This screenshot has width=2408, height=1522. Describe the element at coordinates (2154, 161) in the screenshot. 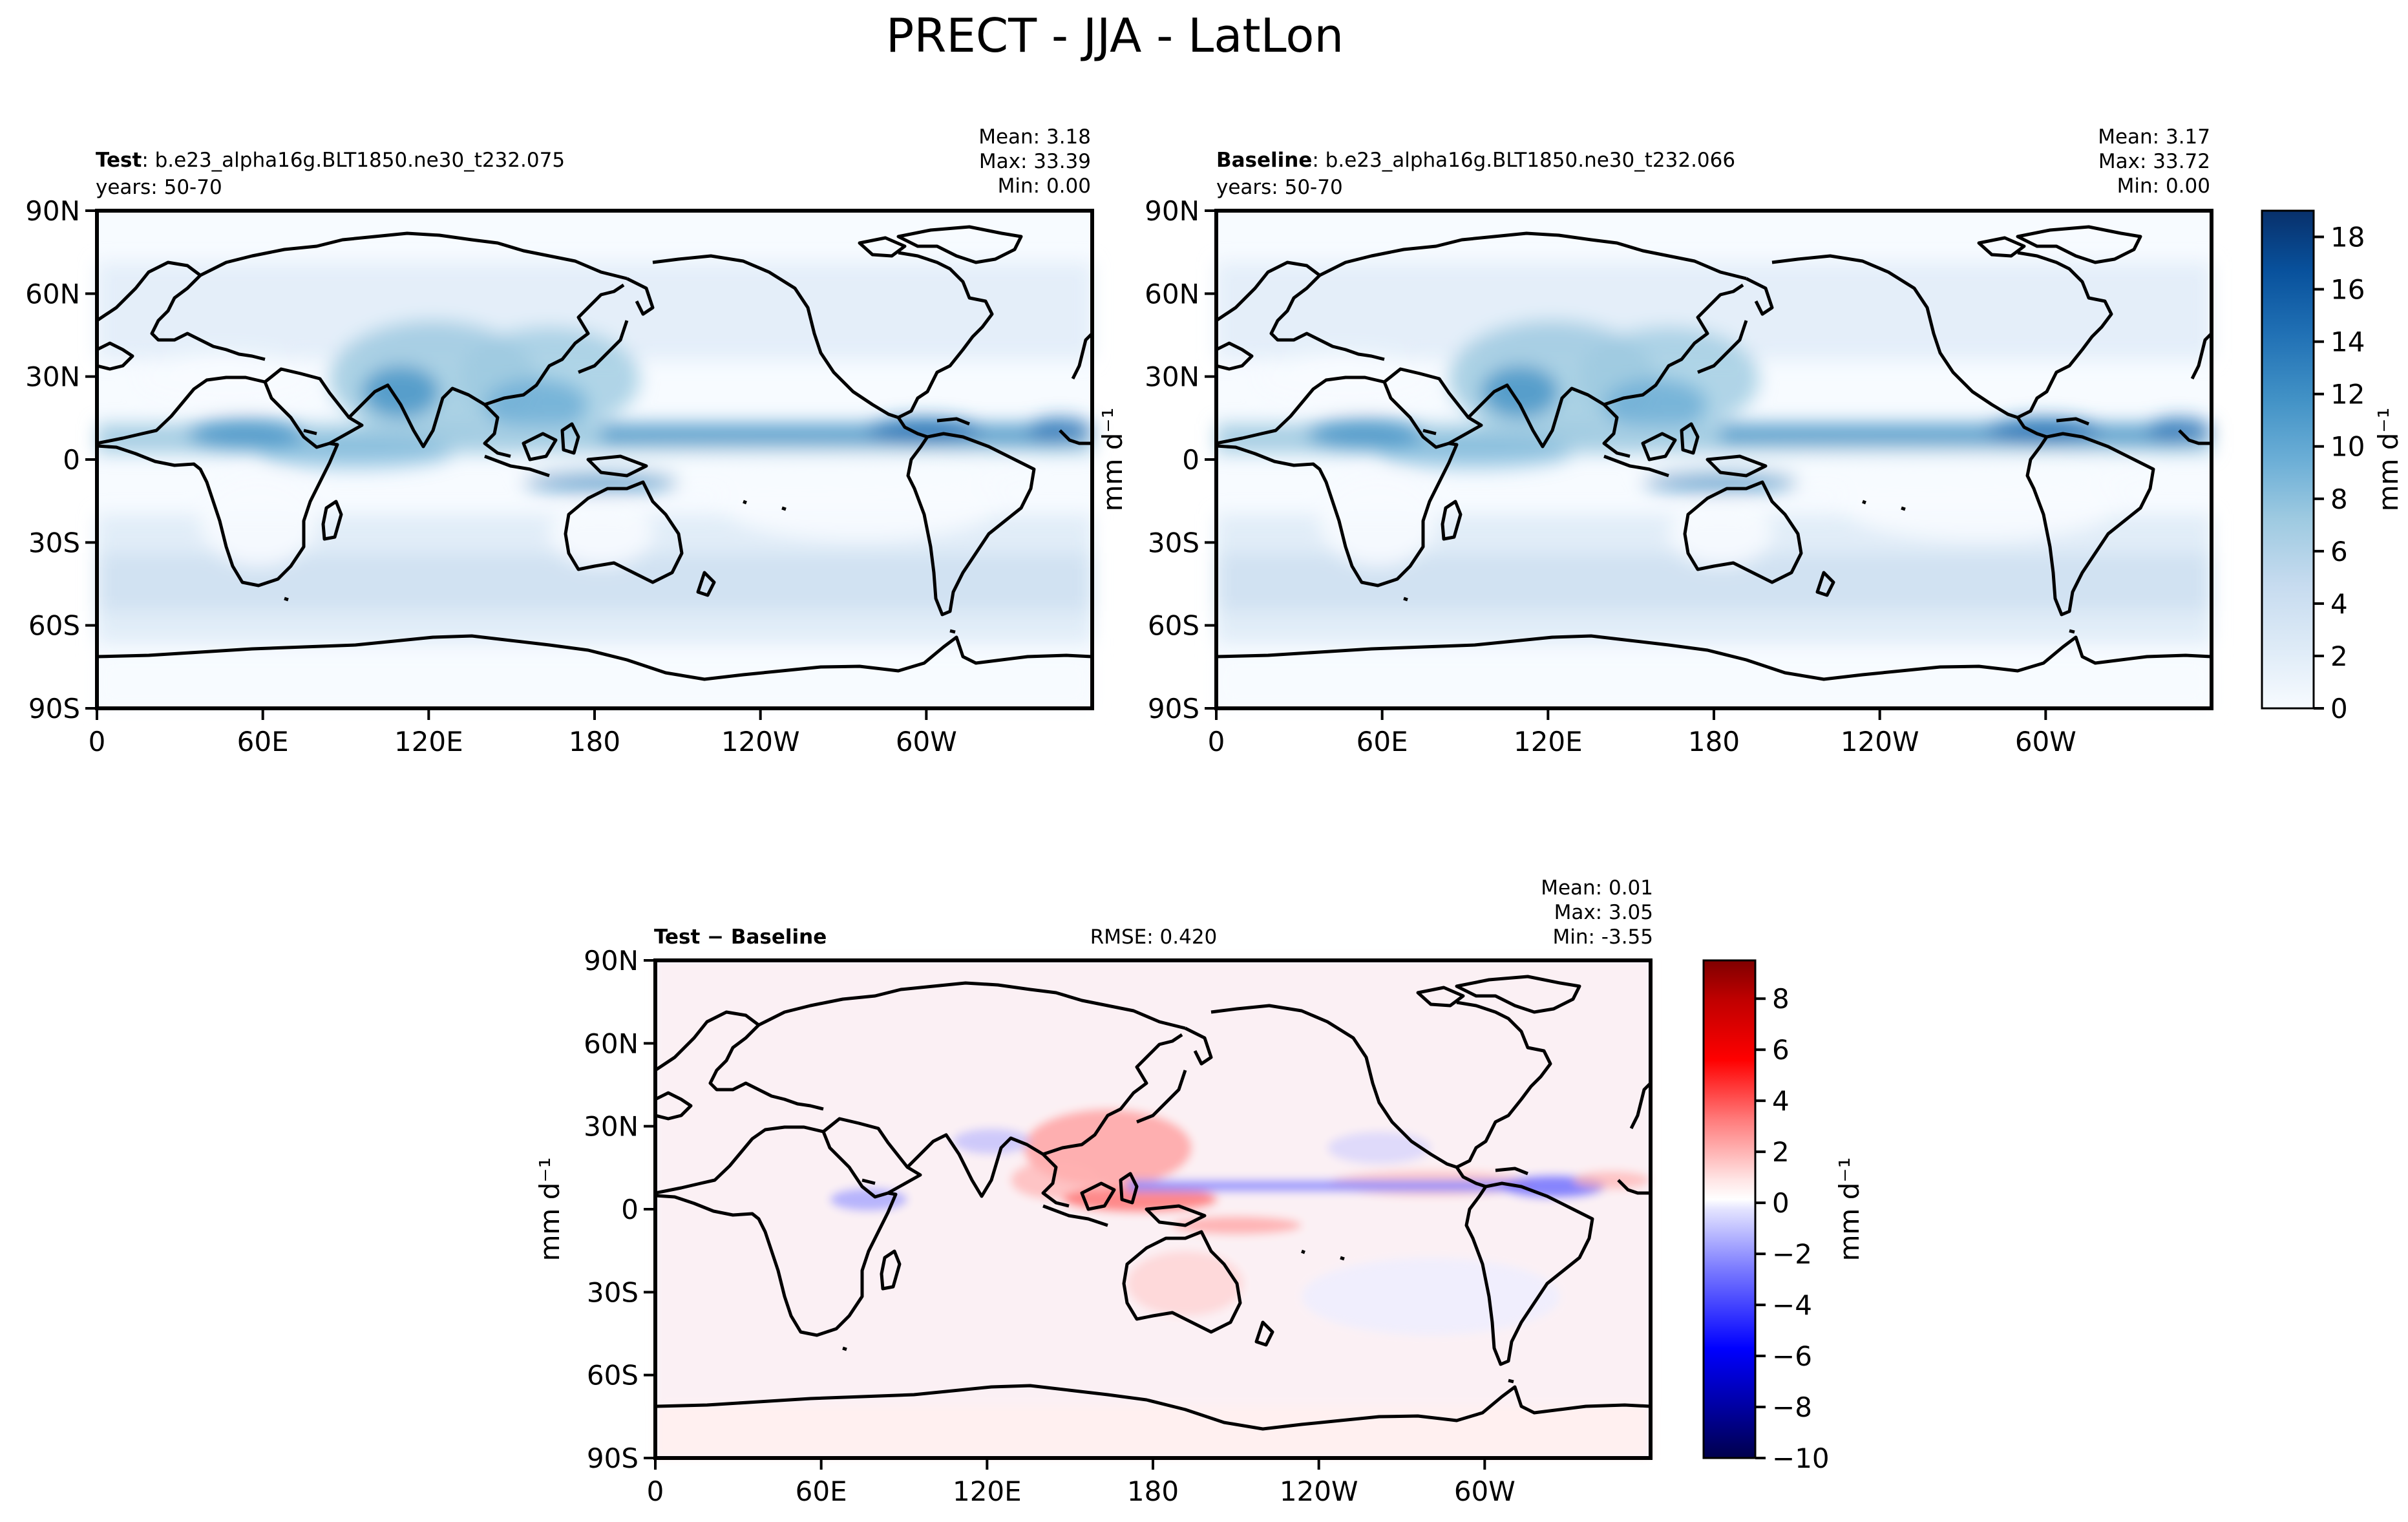

I see `stat-max: Max: 33.72` at that location.